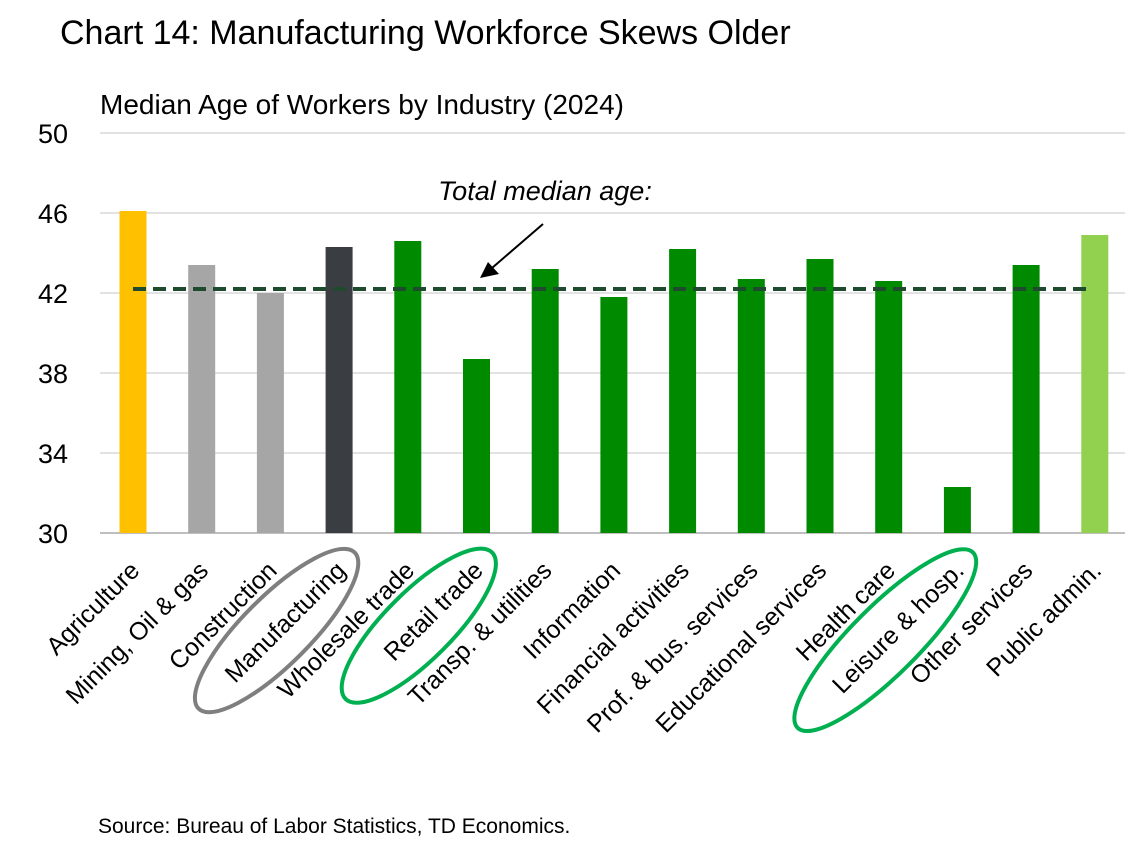 The image size is (1145, 852). I want to click on y-tick-label: 30, so click(53, 534).